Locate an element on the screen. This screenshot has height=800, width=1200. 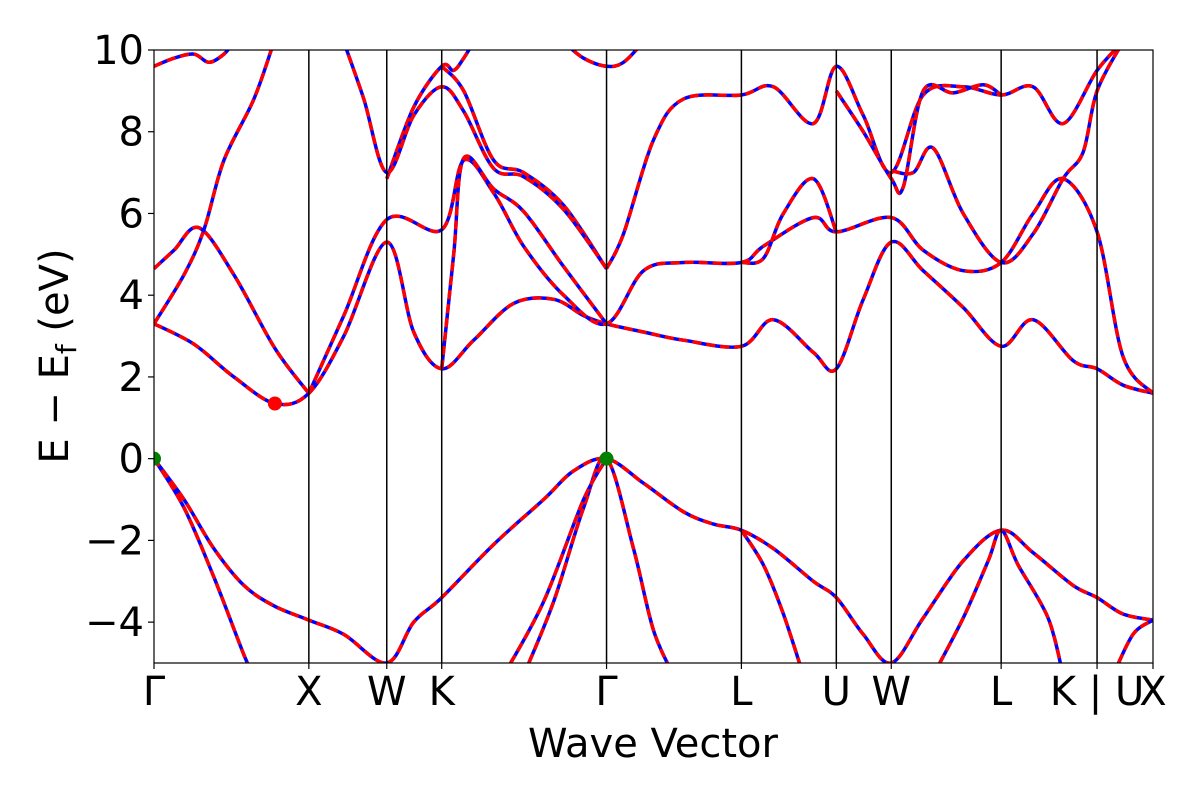
band-12-overlay is located at coordinates (861, 160).